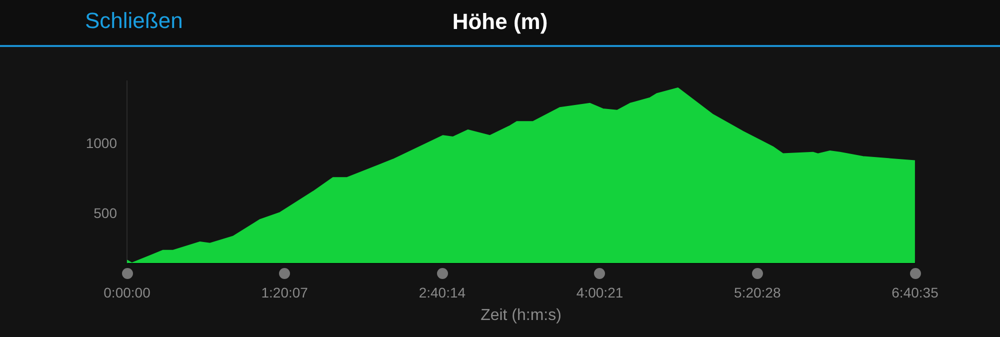 This screenshot has width=1000, height=337. Describe the element at coordinates (600, 292) in the screenshot. I see `x-tick-label: 4:00:21` at that location.